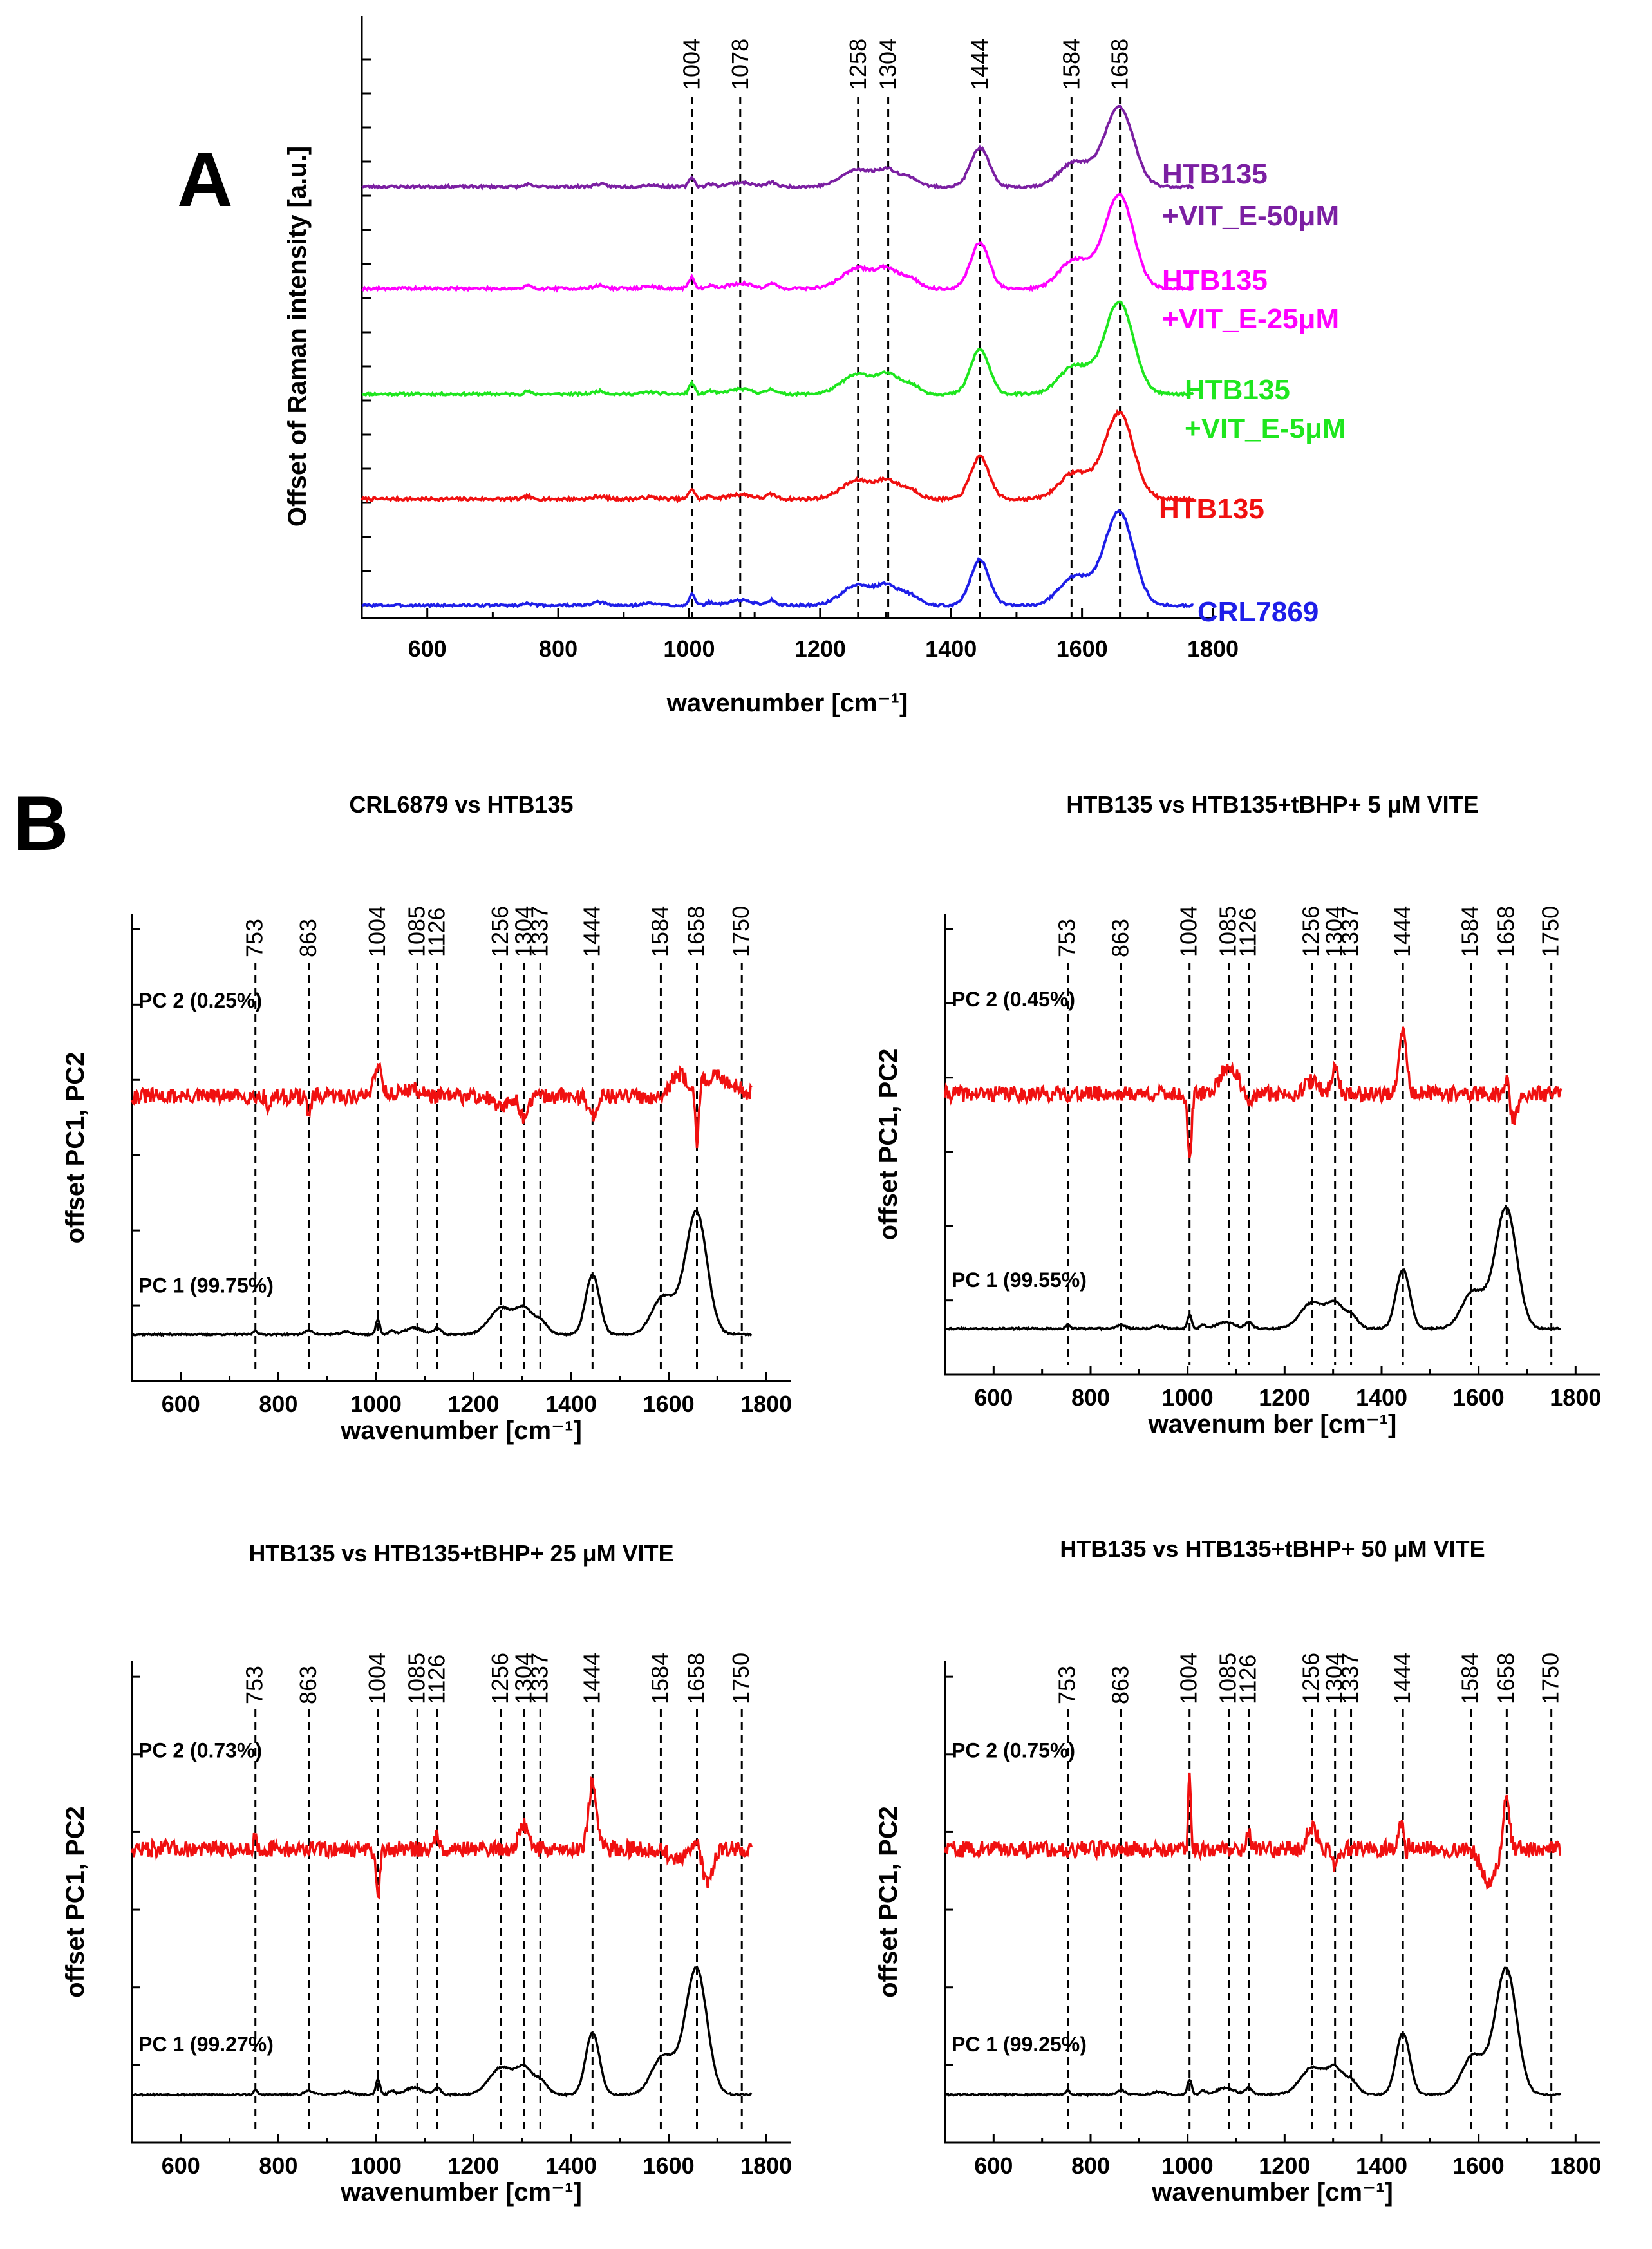 The width and height of the screenshot is (1652, 2249). I want to click on series-label: +VIT_E-5μM, so click(1265, 428).